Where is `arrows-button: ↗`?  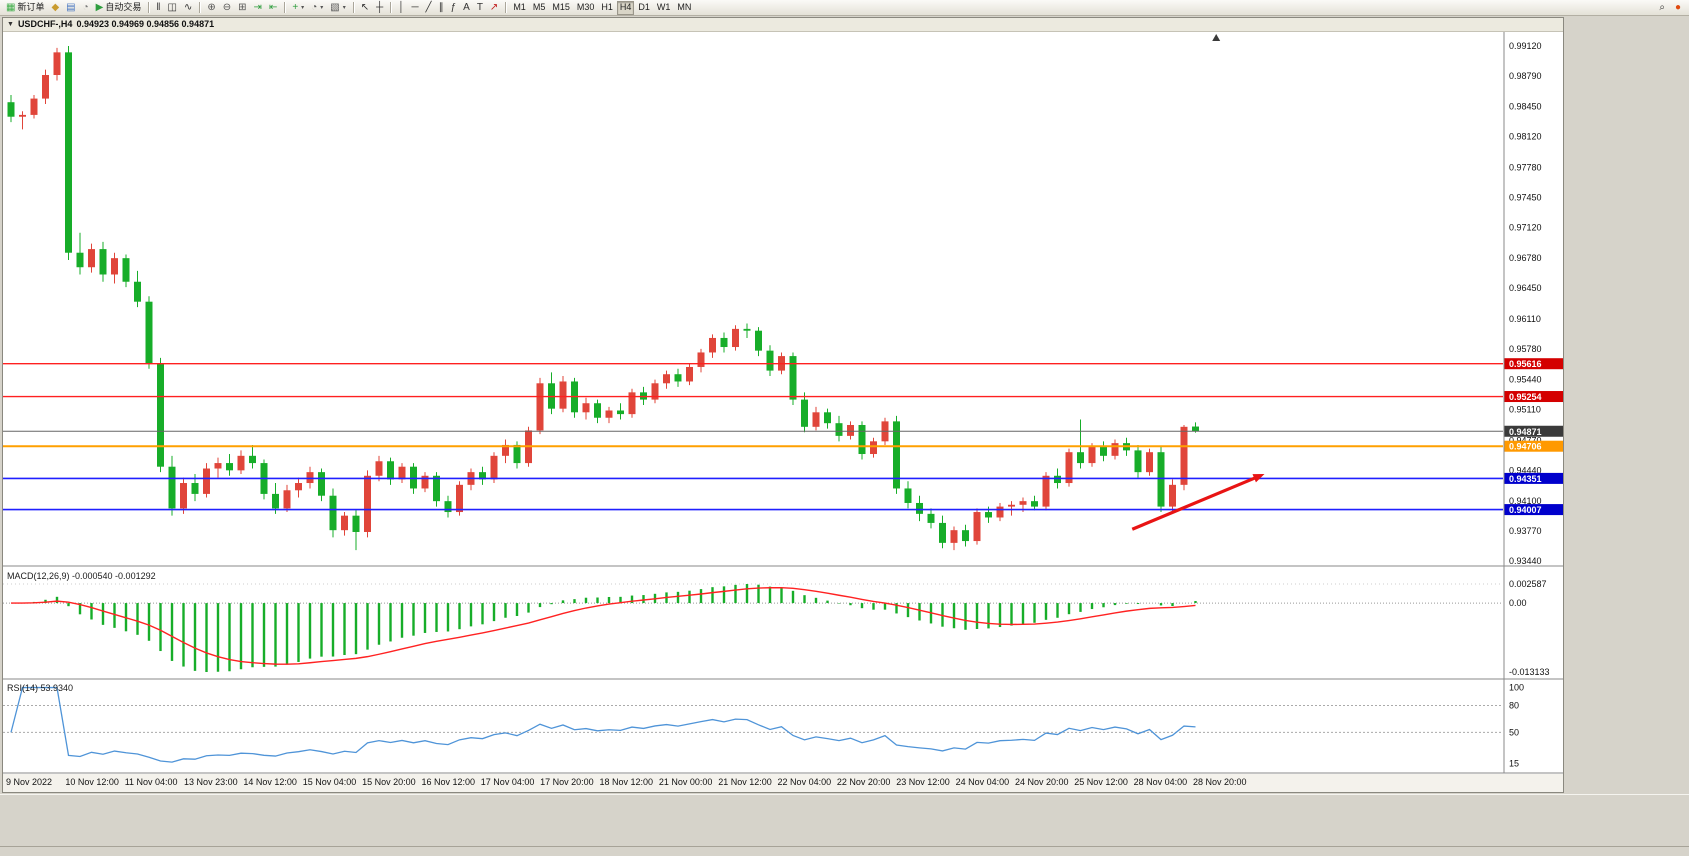 arrows-button: ↗ is located at coordinates (494, 8).